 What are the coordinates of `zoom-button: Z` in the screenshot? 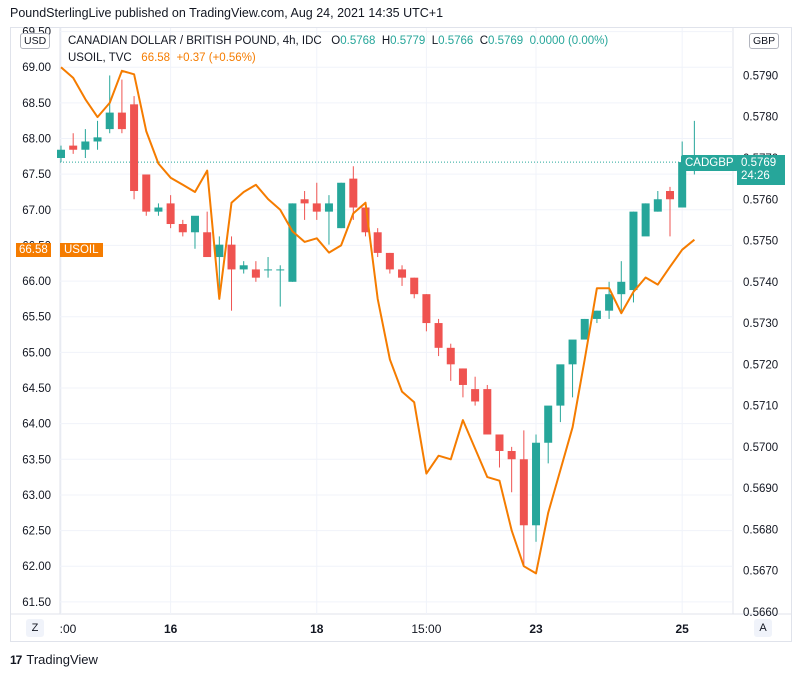 It's located at (35, 628).